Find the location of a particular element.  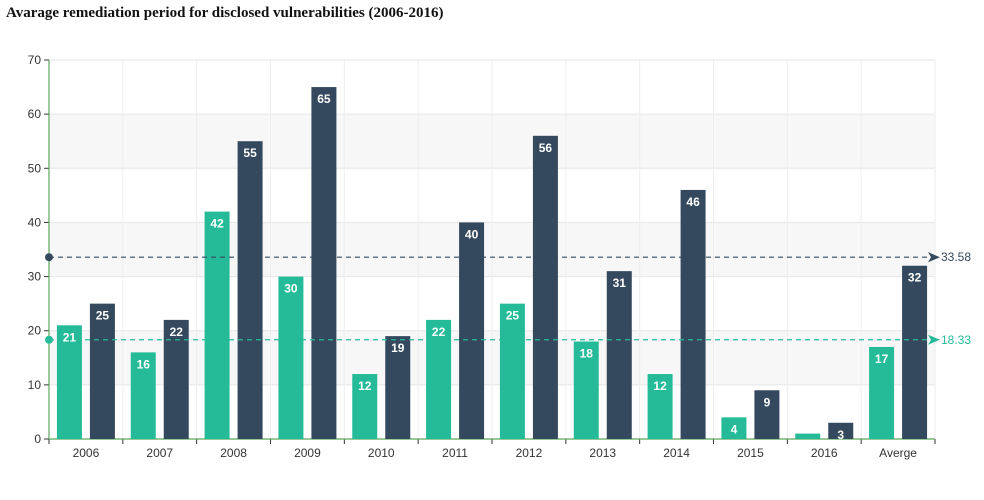

x-tick-label: Averge is located at coordinates (898, 453).